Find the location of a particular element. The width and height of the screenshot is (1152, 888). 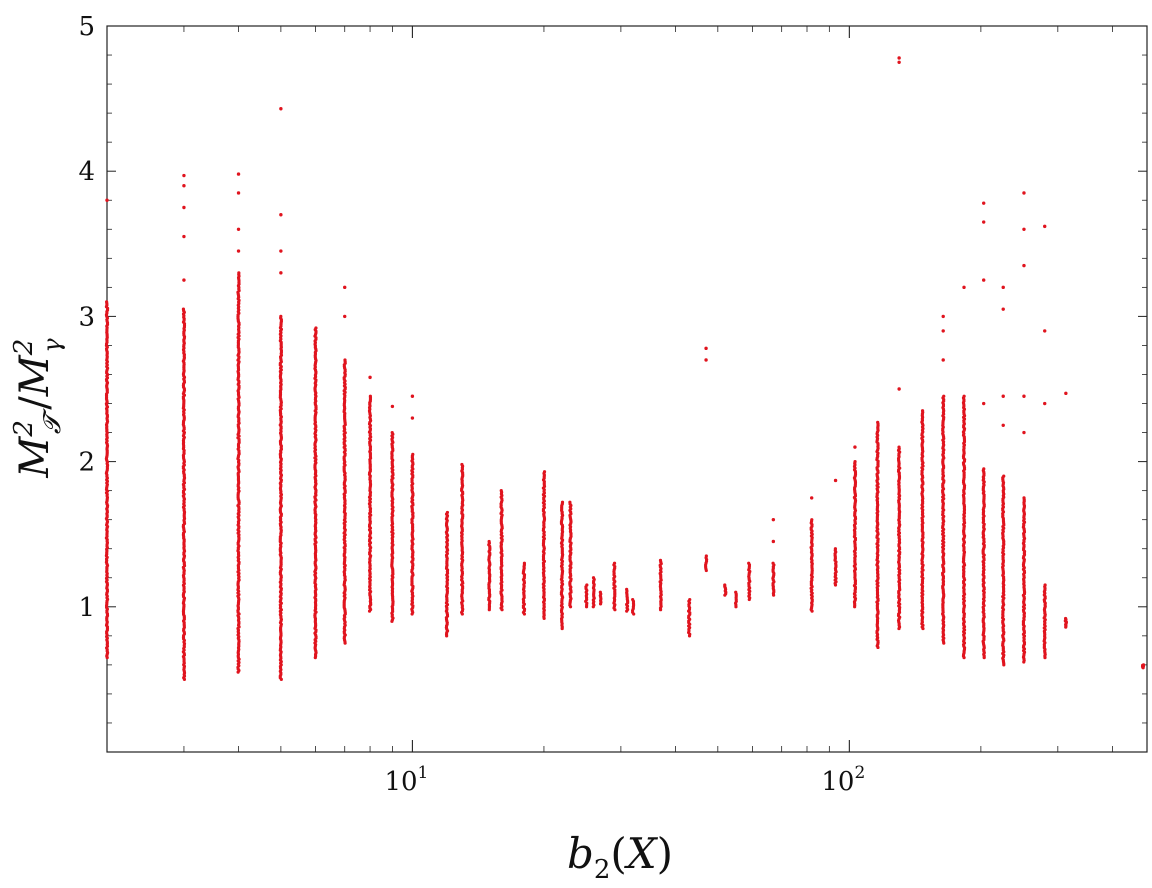

y-axis-title: M2𝓣/M2γ is located at coordinates (37, 408).